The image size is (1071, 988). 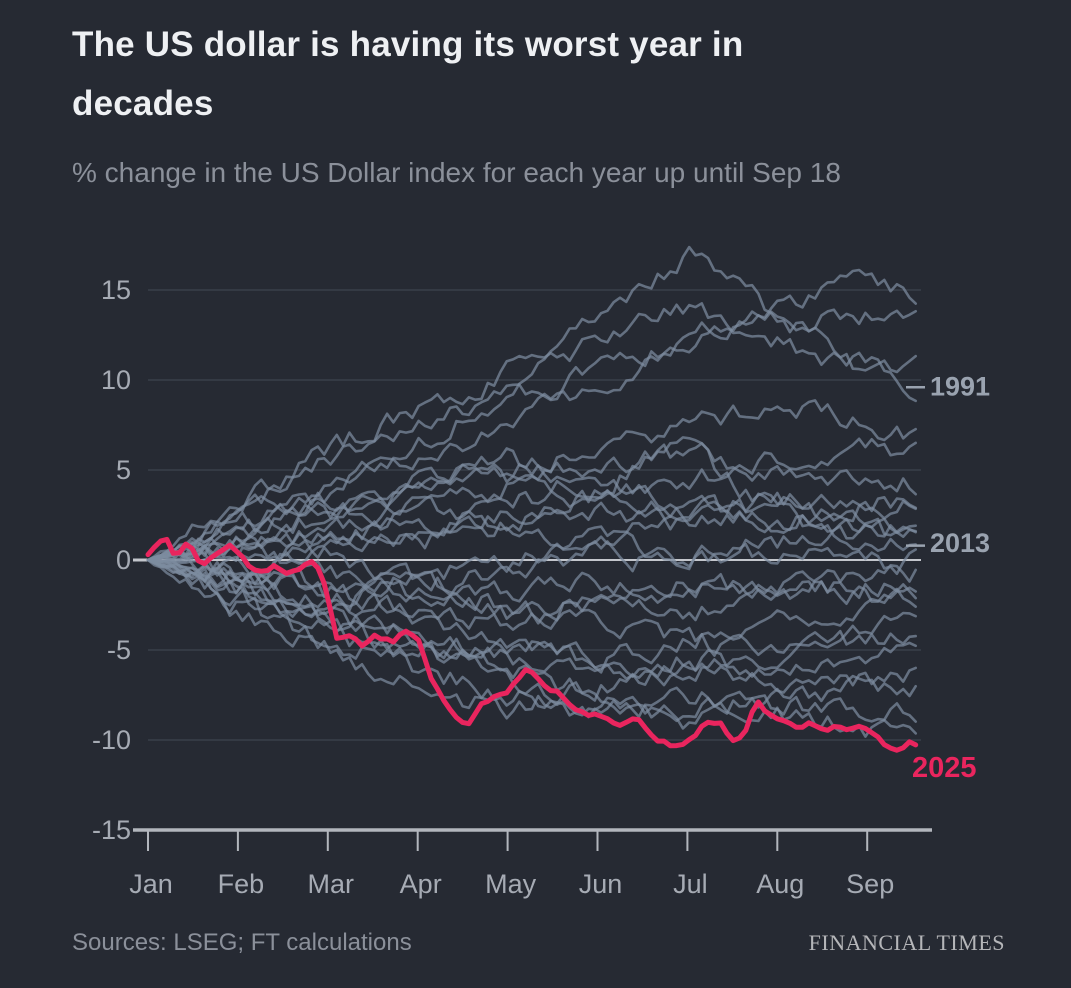 What do you see at coordinates (511, 884) in the screenshot?
I see `x-axis-month-label: May` at bounding box center [511, 884].